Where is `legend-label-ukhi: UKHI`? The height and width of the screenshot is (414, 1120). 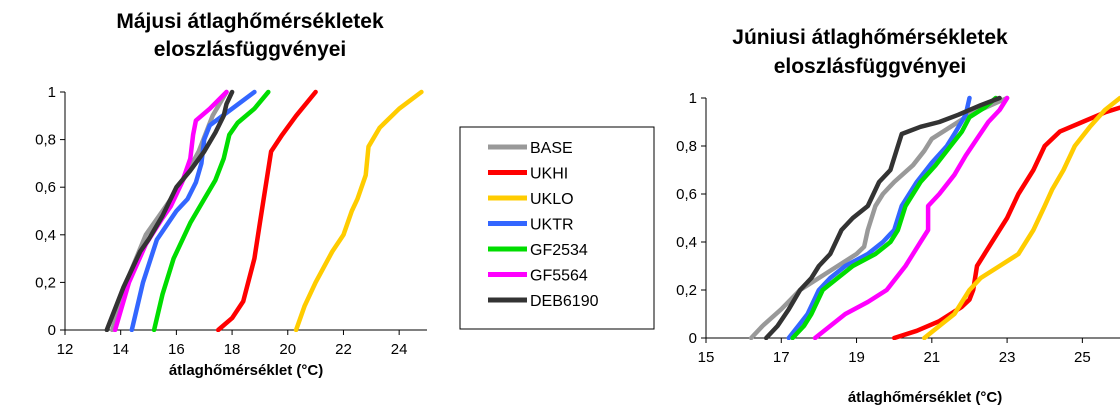 legend-label-ukhi: UKHI is located at coordinates (549, 174).